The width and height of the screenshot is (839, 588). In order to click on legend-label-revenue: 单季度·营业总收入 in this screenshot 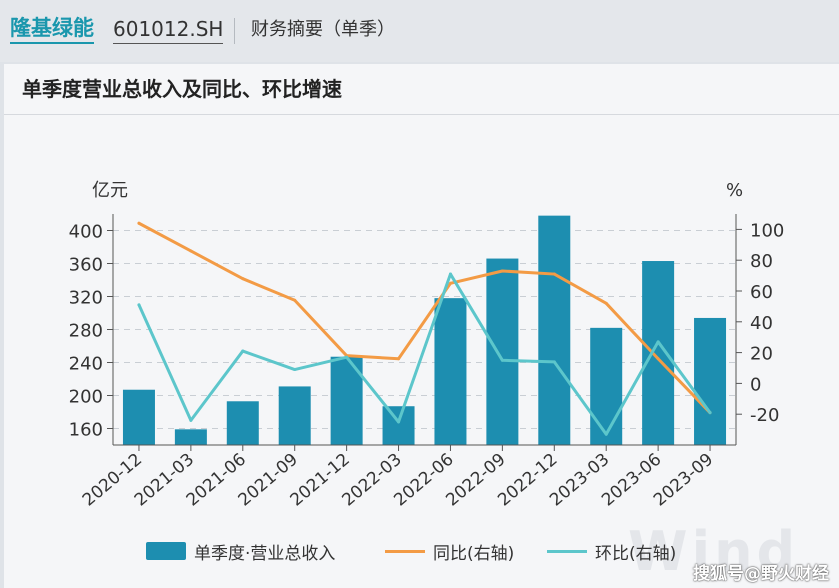, I will do `click(265, 553)`.